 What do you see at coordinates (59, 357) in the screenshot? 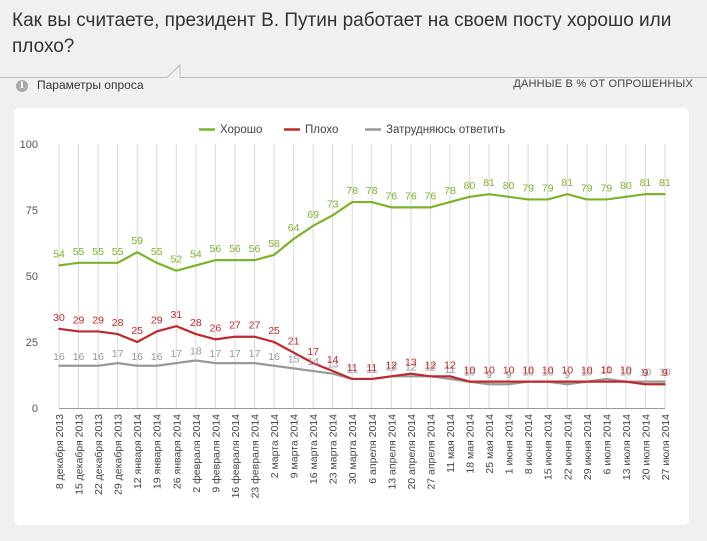
I see `data-label: 16` at bounding box center [59, 357].